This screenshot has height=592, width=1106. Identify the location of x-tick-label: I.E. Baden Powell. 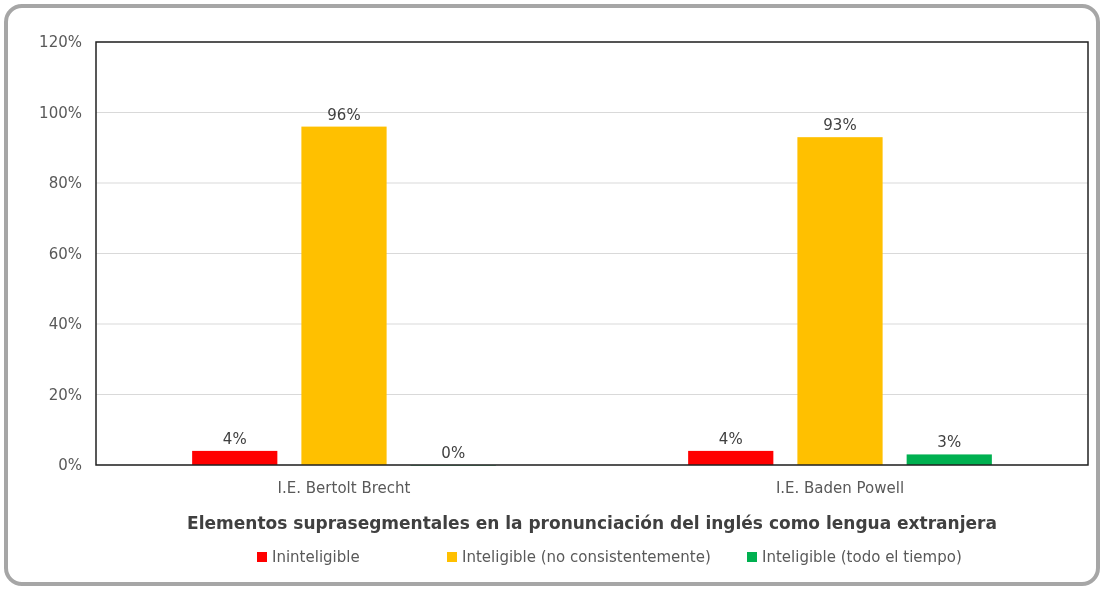
(840, 488).